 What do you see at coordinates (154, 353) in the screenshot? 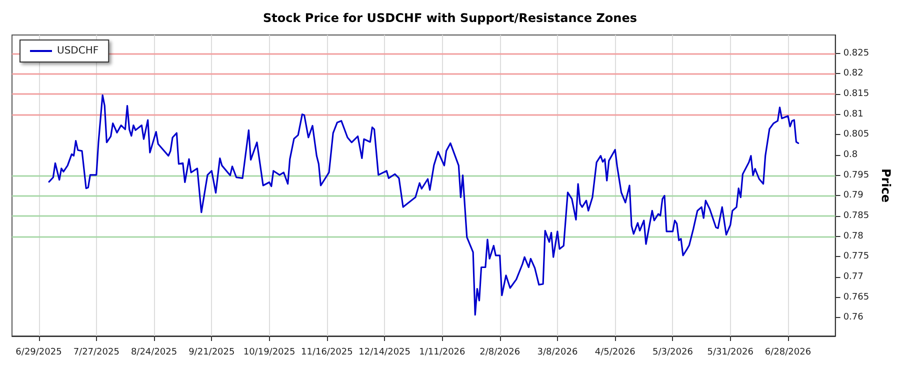
I see `x-tick-label: 8/24/2025` at bounding box center [154, 353].